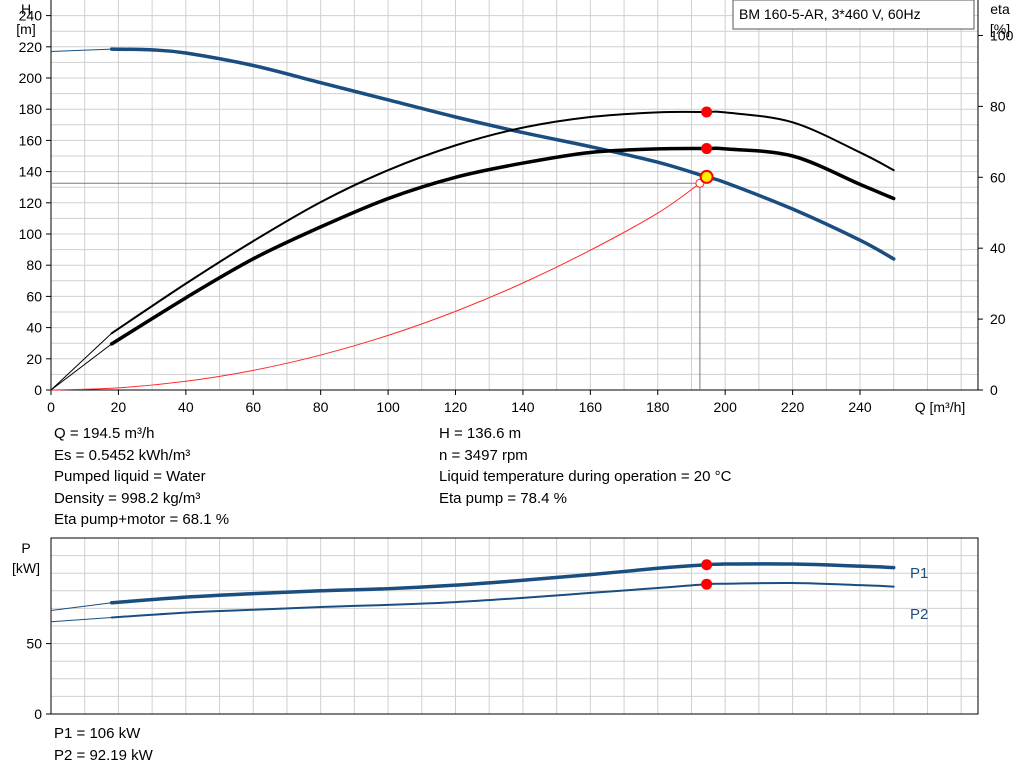 This screenshot has width=1024, height=781. I want to click on x-tick-label: 140, so click(523, 407).